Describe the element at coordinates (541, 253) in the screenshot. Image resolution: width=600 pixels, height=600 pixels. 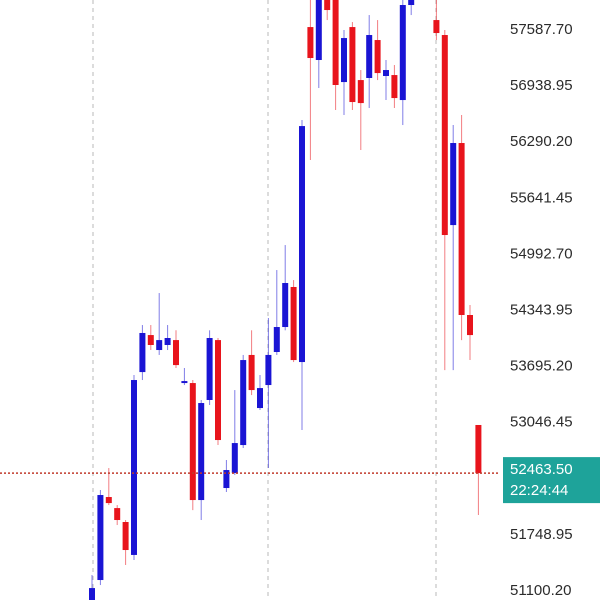
I see `y-tick-label: 54992.70` at that location.